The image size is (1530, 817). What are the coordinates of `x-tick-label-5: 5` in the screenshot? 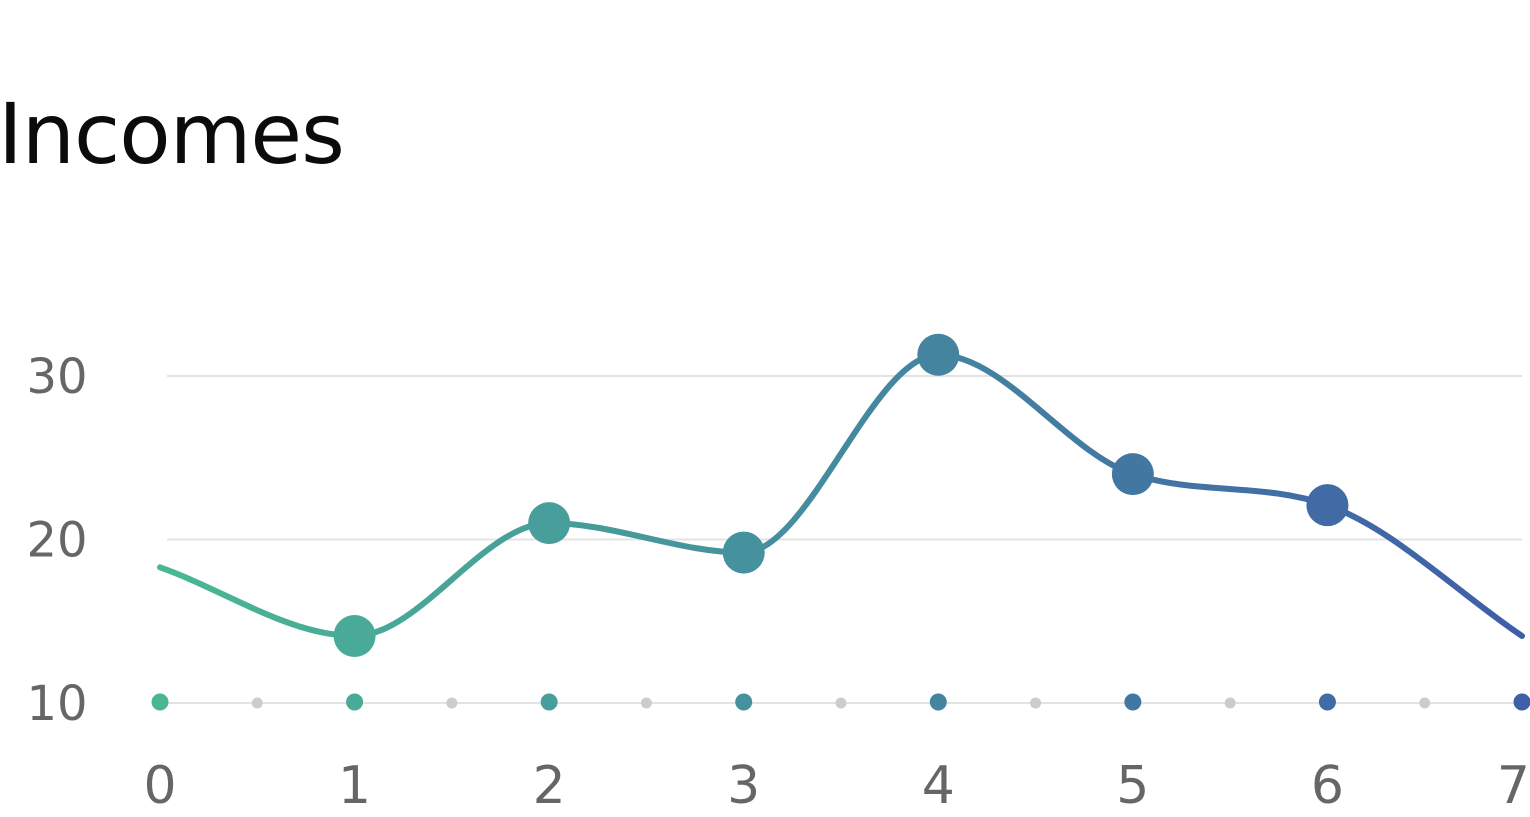 It's located at (1132, 786).